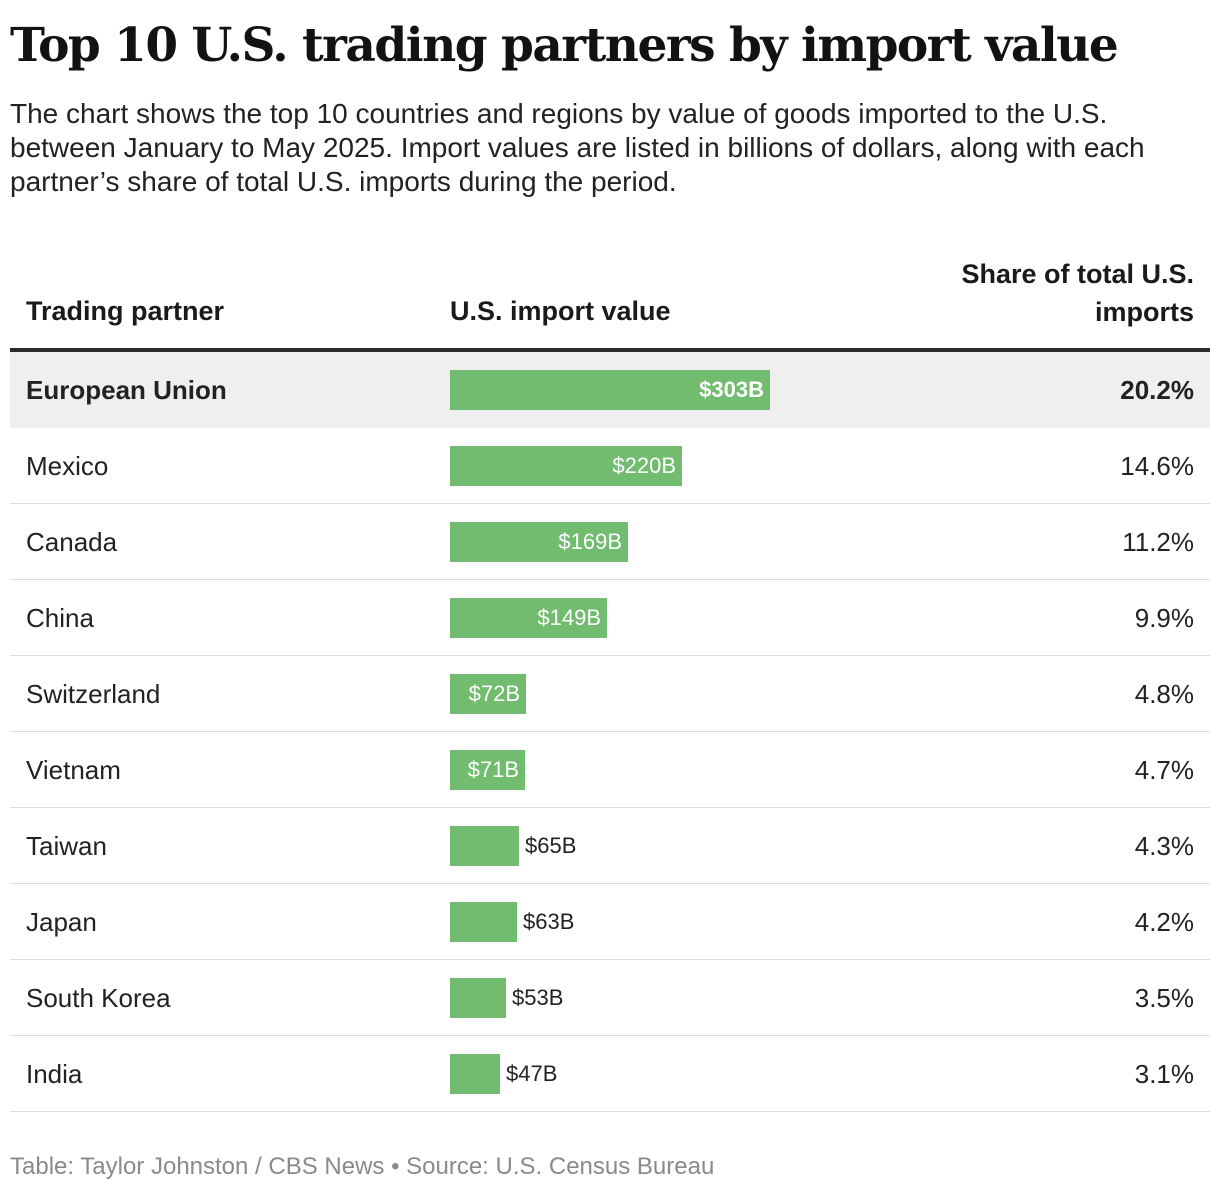 Image resolution: width=1220 pixels, height=1194 pixels. I want to click on bar-track: $149B, so click(700, 618).